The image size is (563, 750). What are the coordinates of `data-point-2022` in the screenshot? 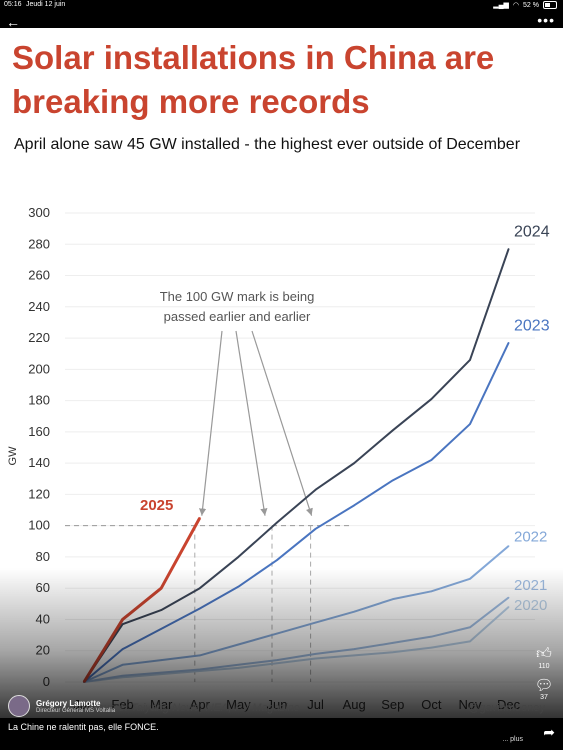 It's located at (508, 546).